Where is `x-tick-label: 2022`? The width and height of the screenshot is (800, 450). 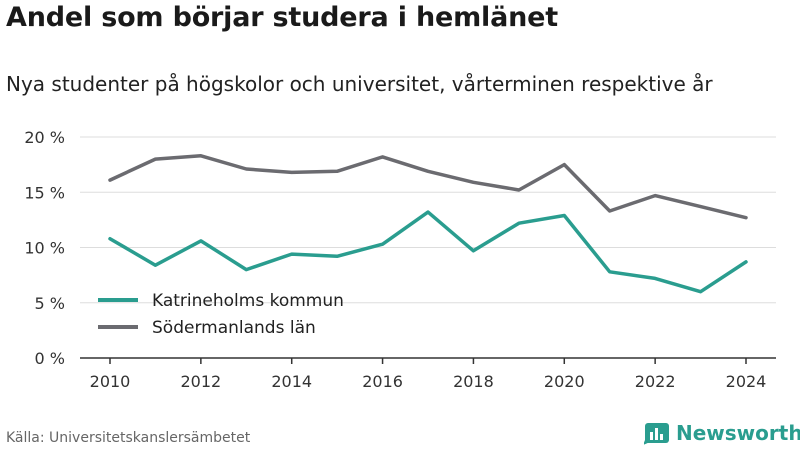 x-tick-label: 2022 is located at coordinates (655, 381).